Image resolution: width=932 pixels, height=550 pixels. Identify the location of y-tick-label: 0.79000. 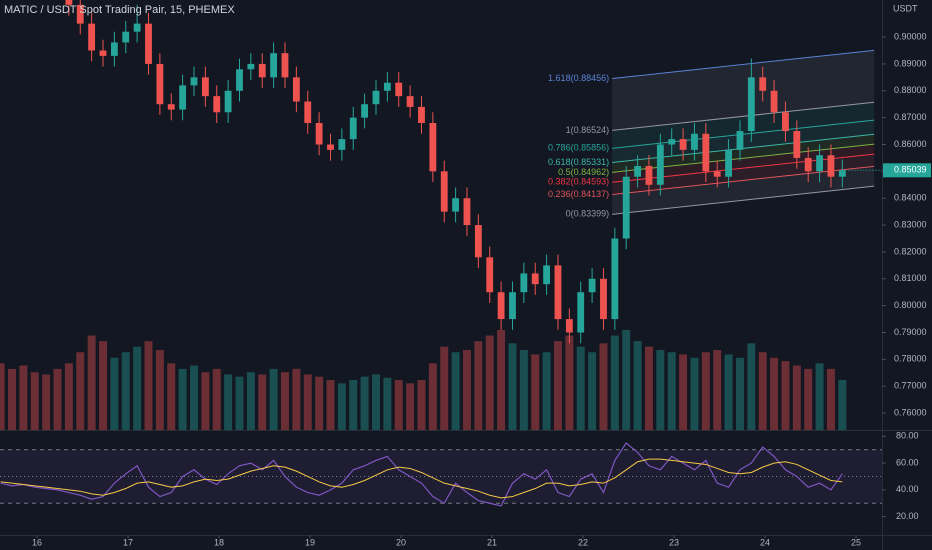
(910, 332).